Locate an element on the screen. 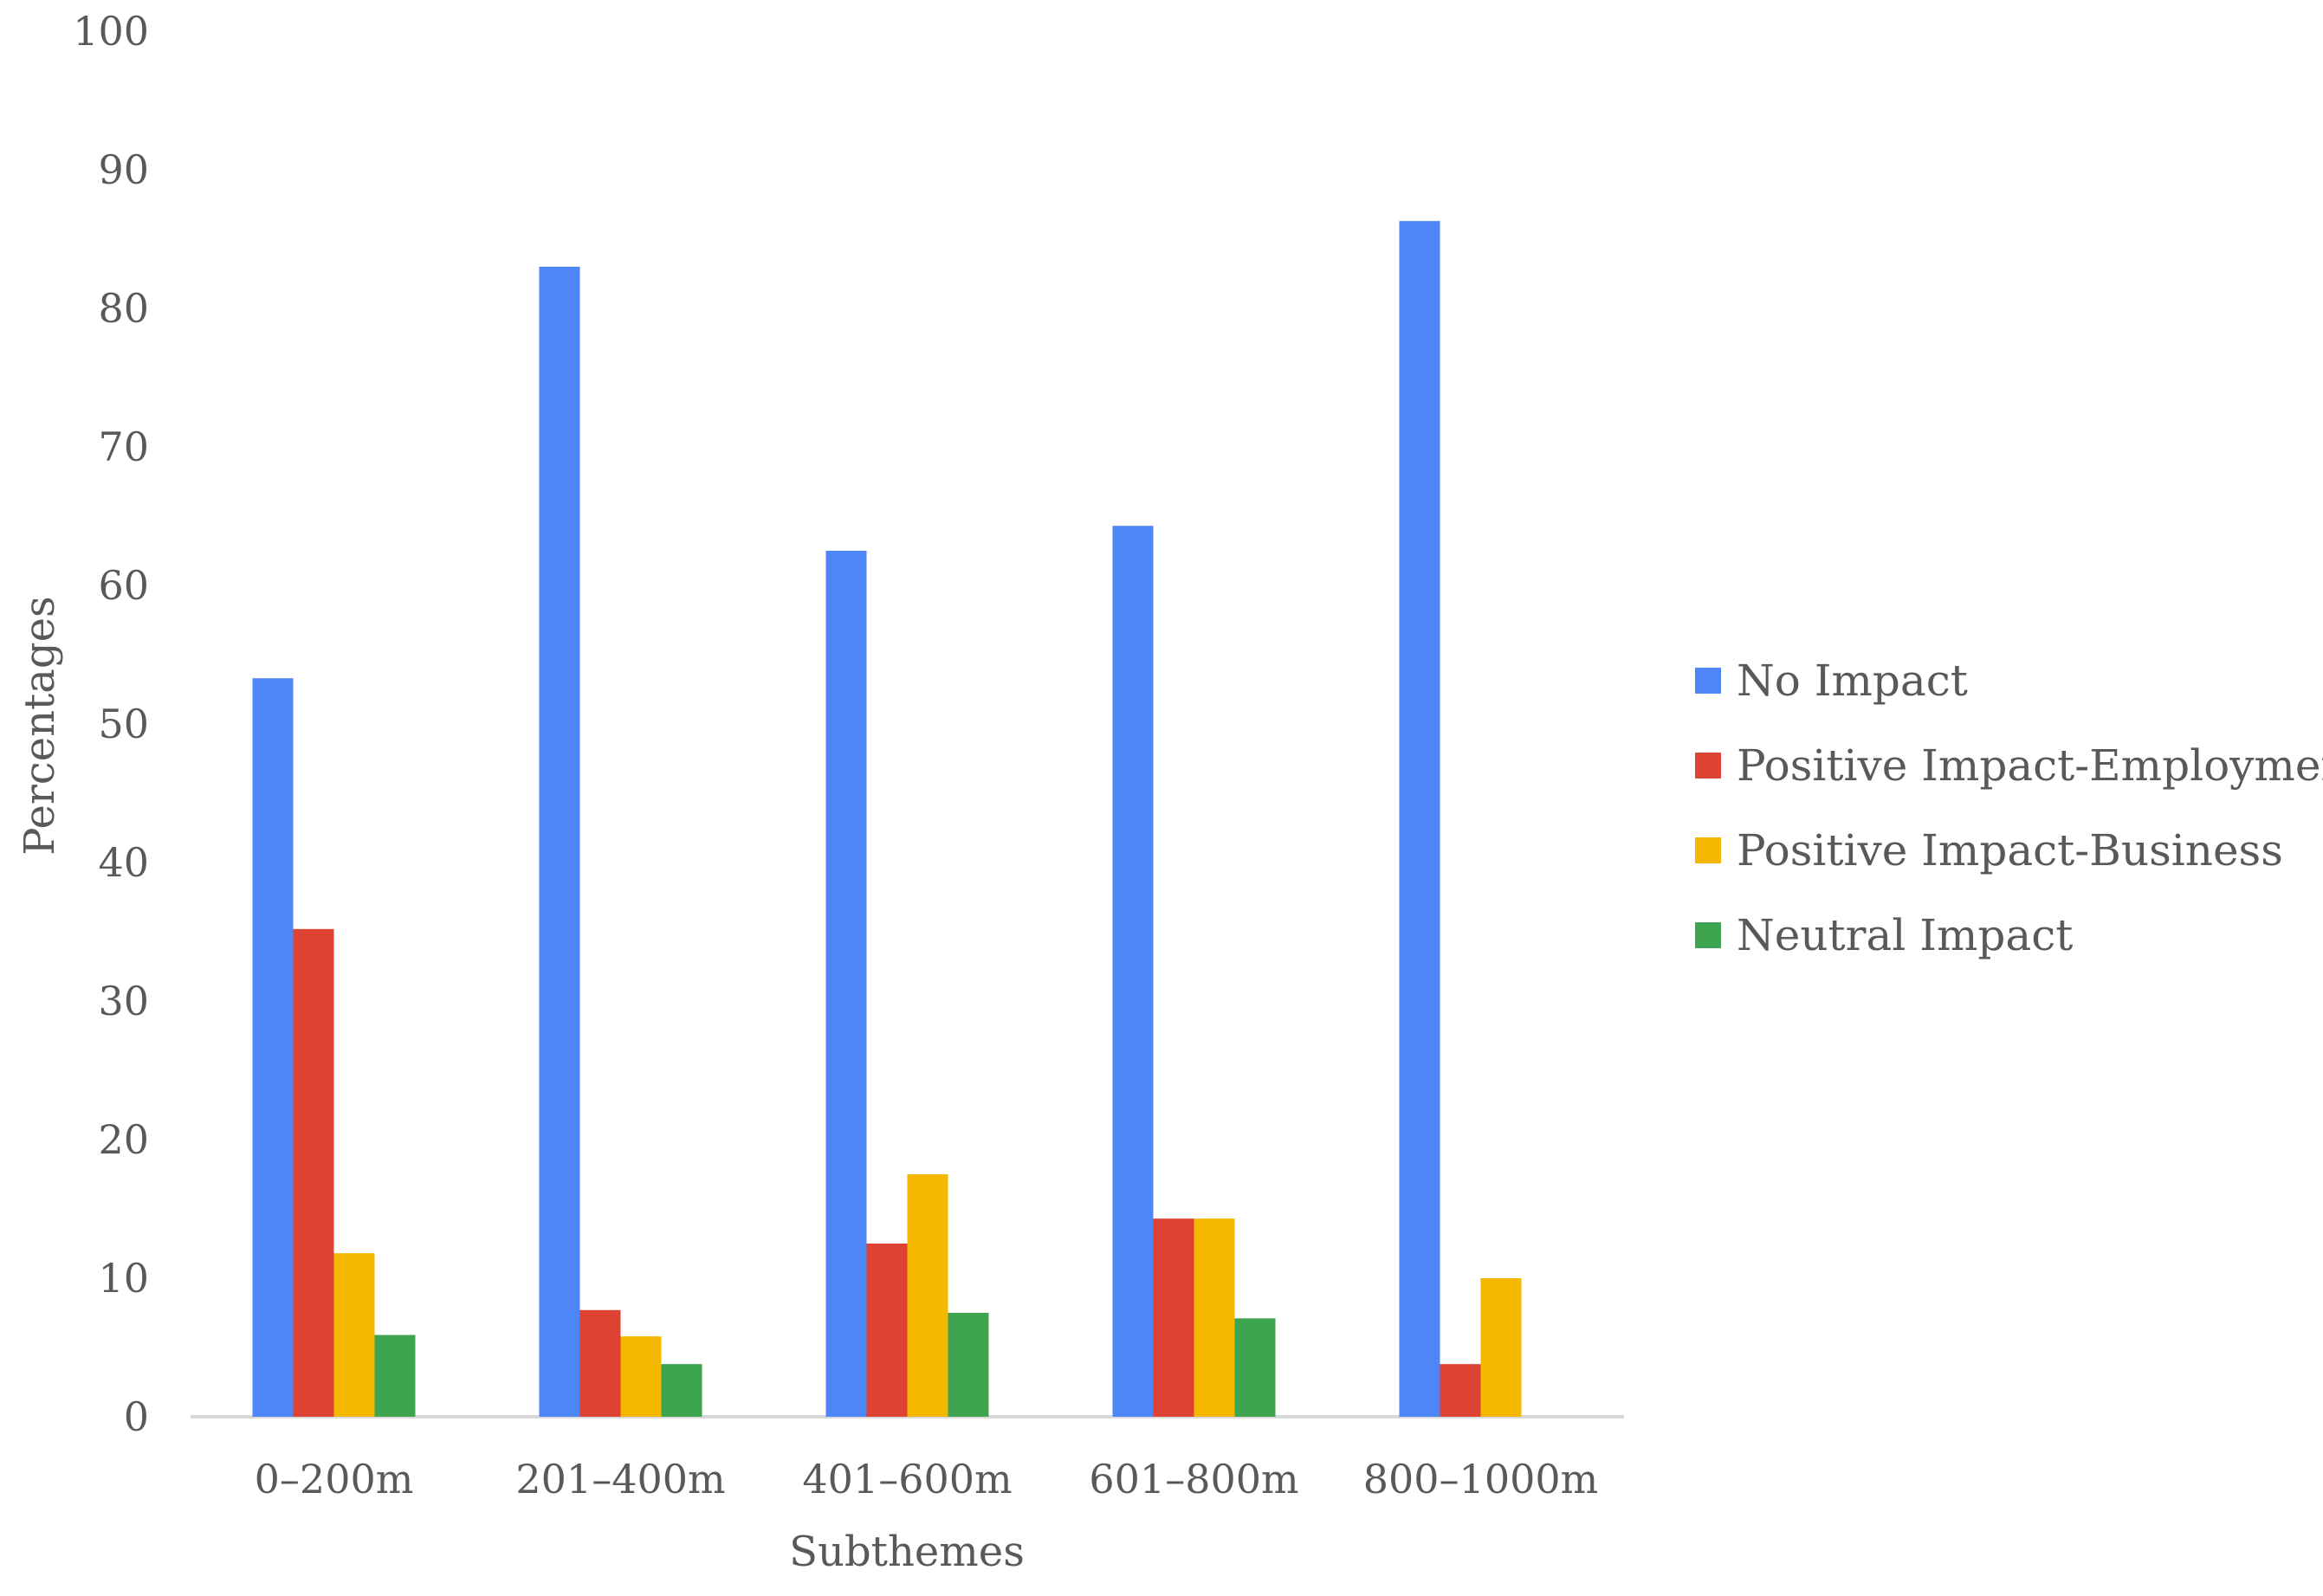 The height and width of the screenshot is (1596, 2323). legend-label: Neutral Impact is located at coordinates (1905, 935).